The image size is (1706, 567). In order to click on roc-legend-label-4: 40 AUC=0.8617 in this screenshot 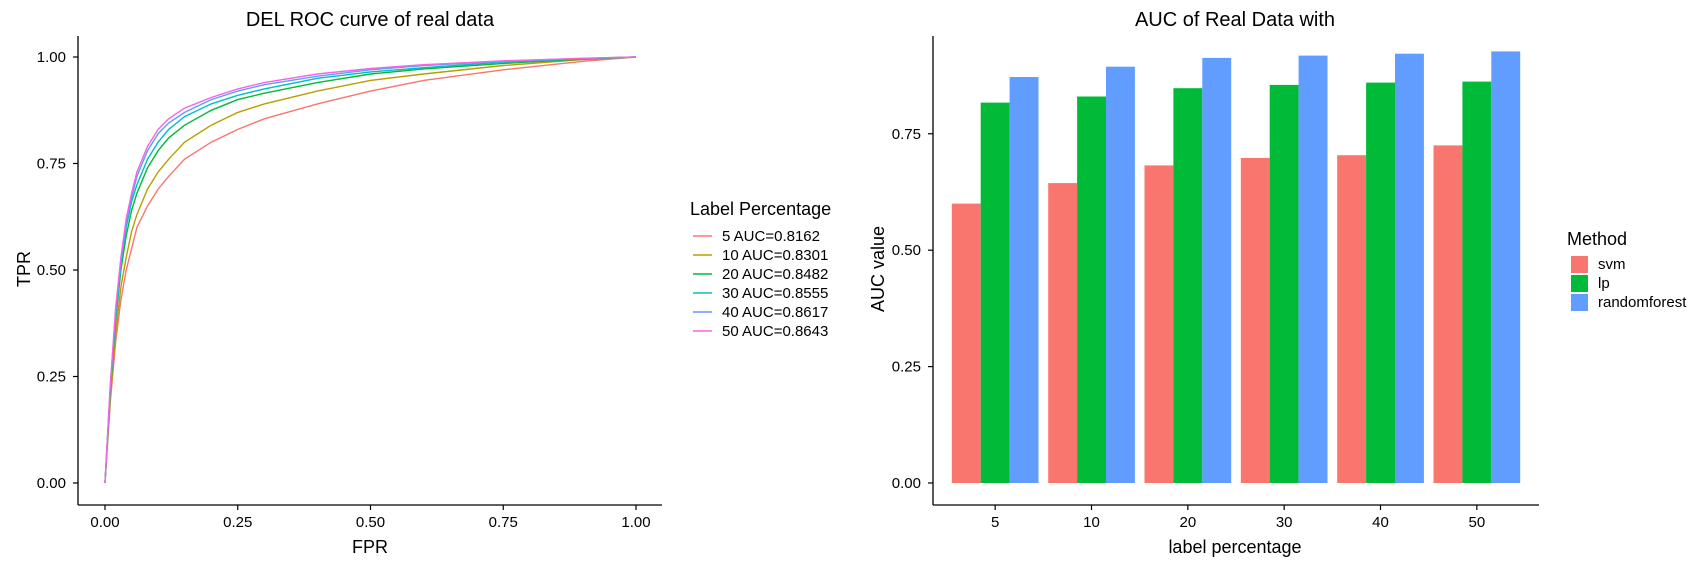, I will do `click(775, 312)`.